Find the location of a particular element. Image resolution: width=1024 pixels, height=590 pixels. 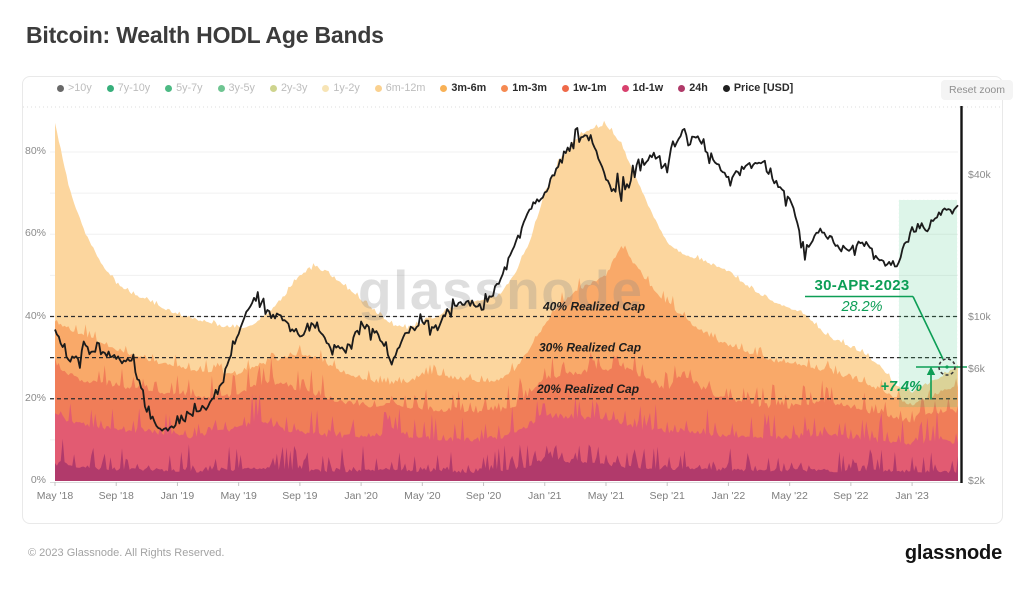

legend-label: 7y-10y is located at coordinates (134, 88).